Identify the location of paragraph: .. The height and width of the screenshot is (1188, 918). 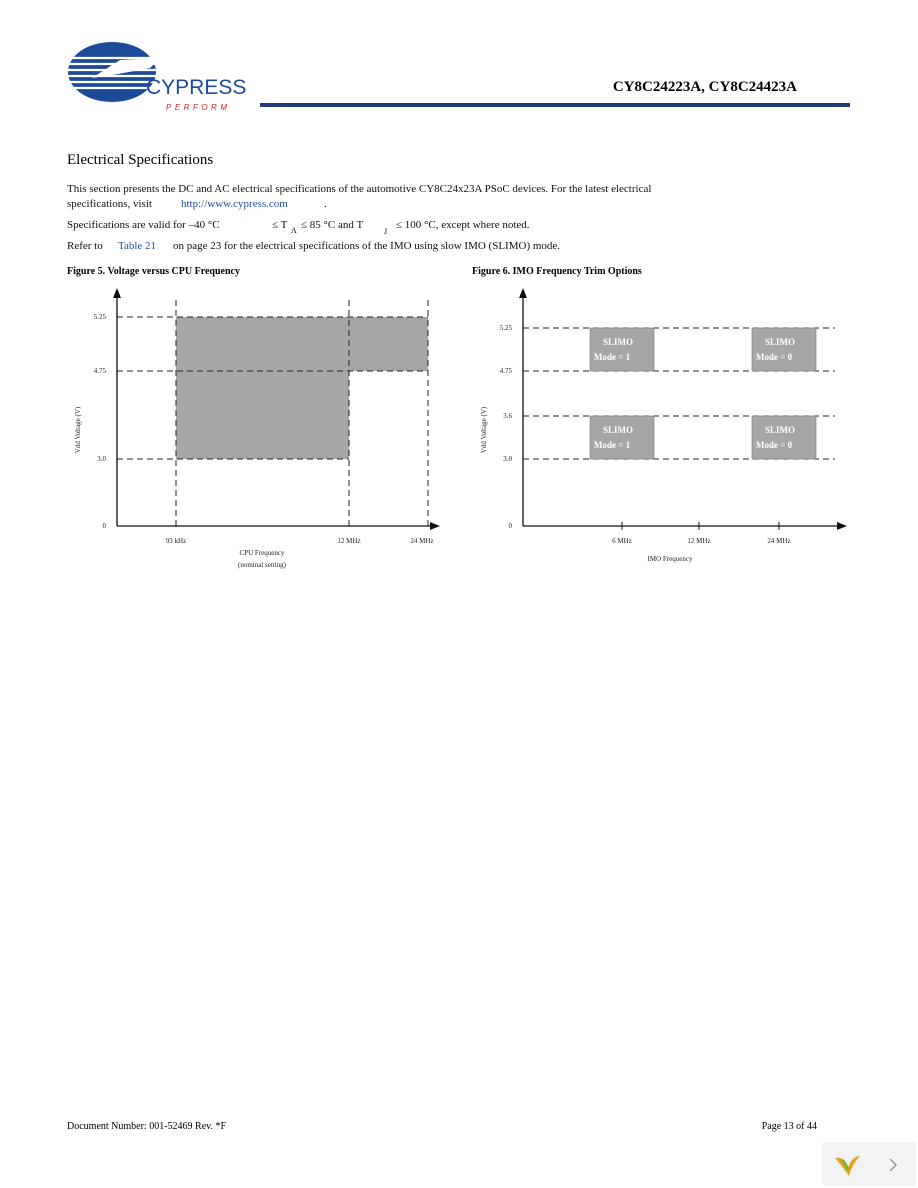
(325, 204).